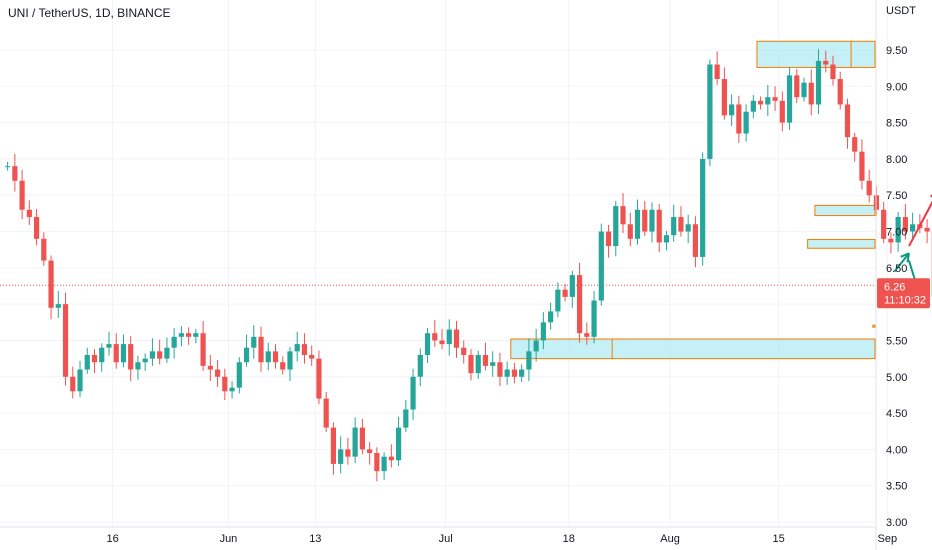 The width and height of the screenshot is (932, 550). I want to click on time-tick-label: 13, so click(315, 539).